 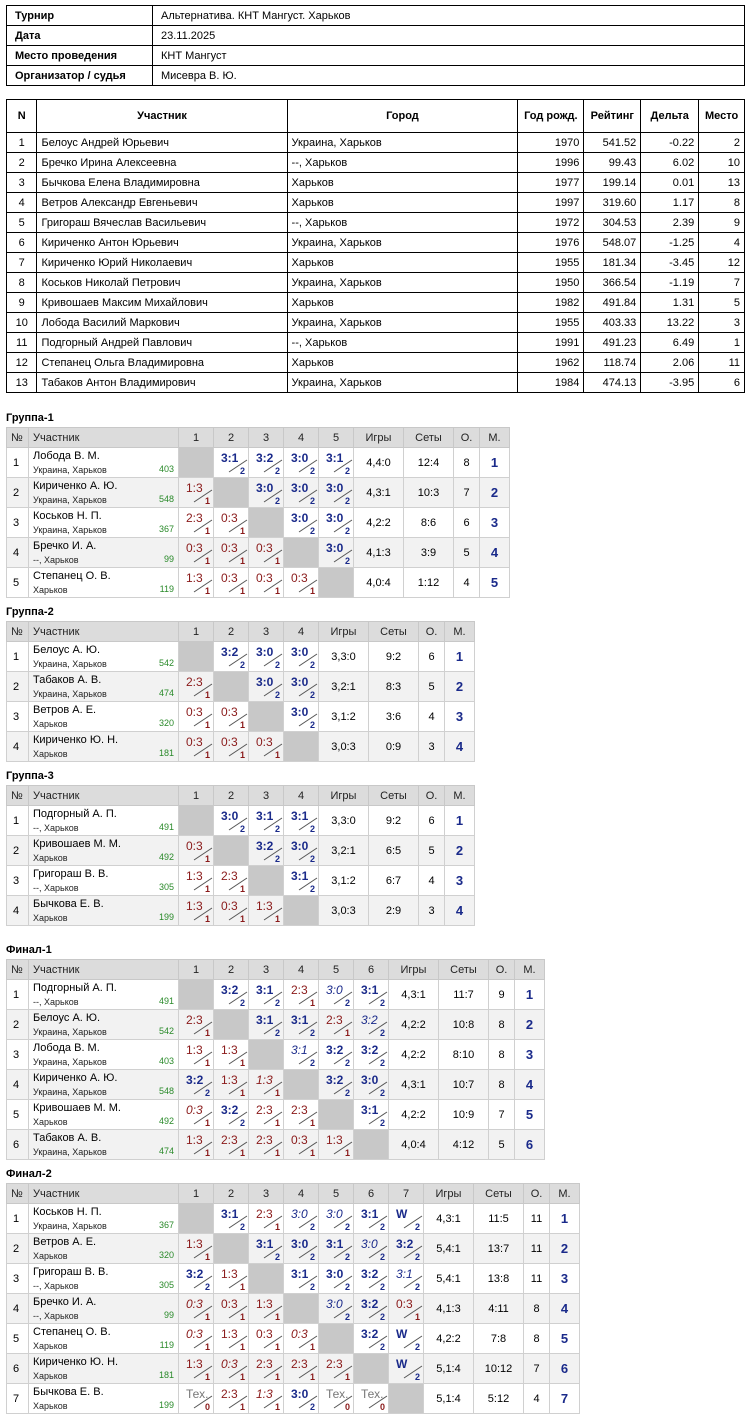 I want to click on player-name: Кириченко А. Ю., so click(x=75, y=486).